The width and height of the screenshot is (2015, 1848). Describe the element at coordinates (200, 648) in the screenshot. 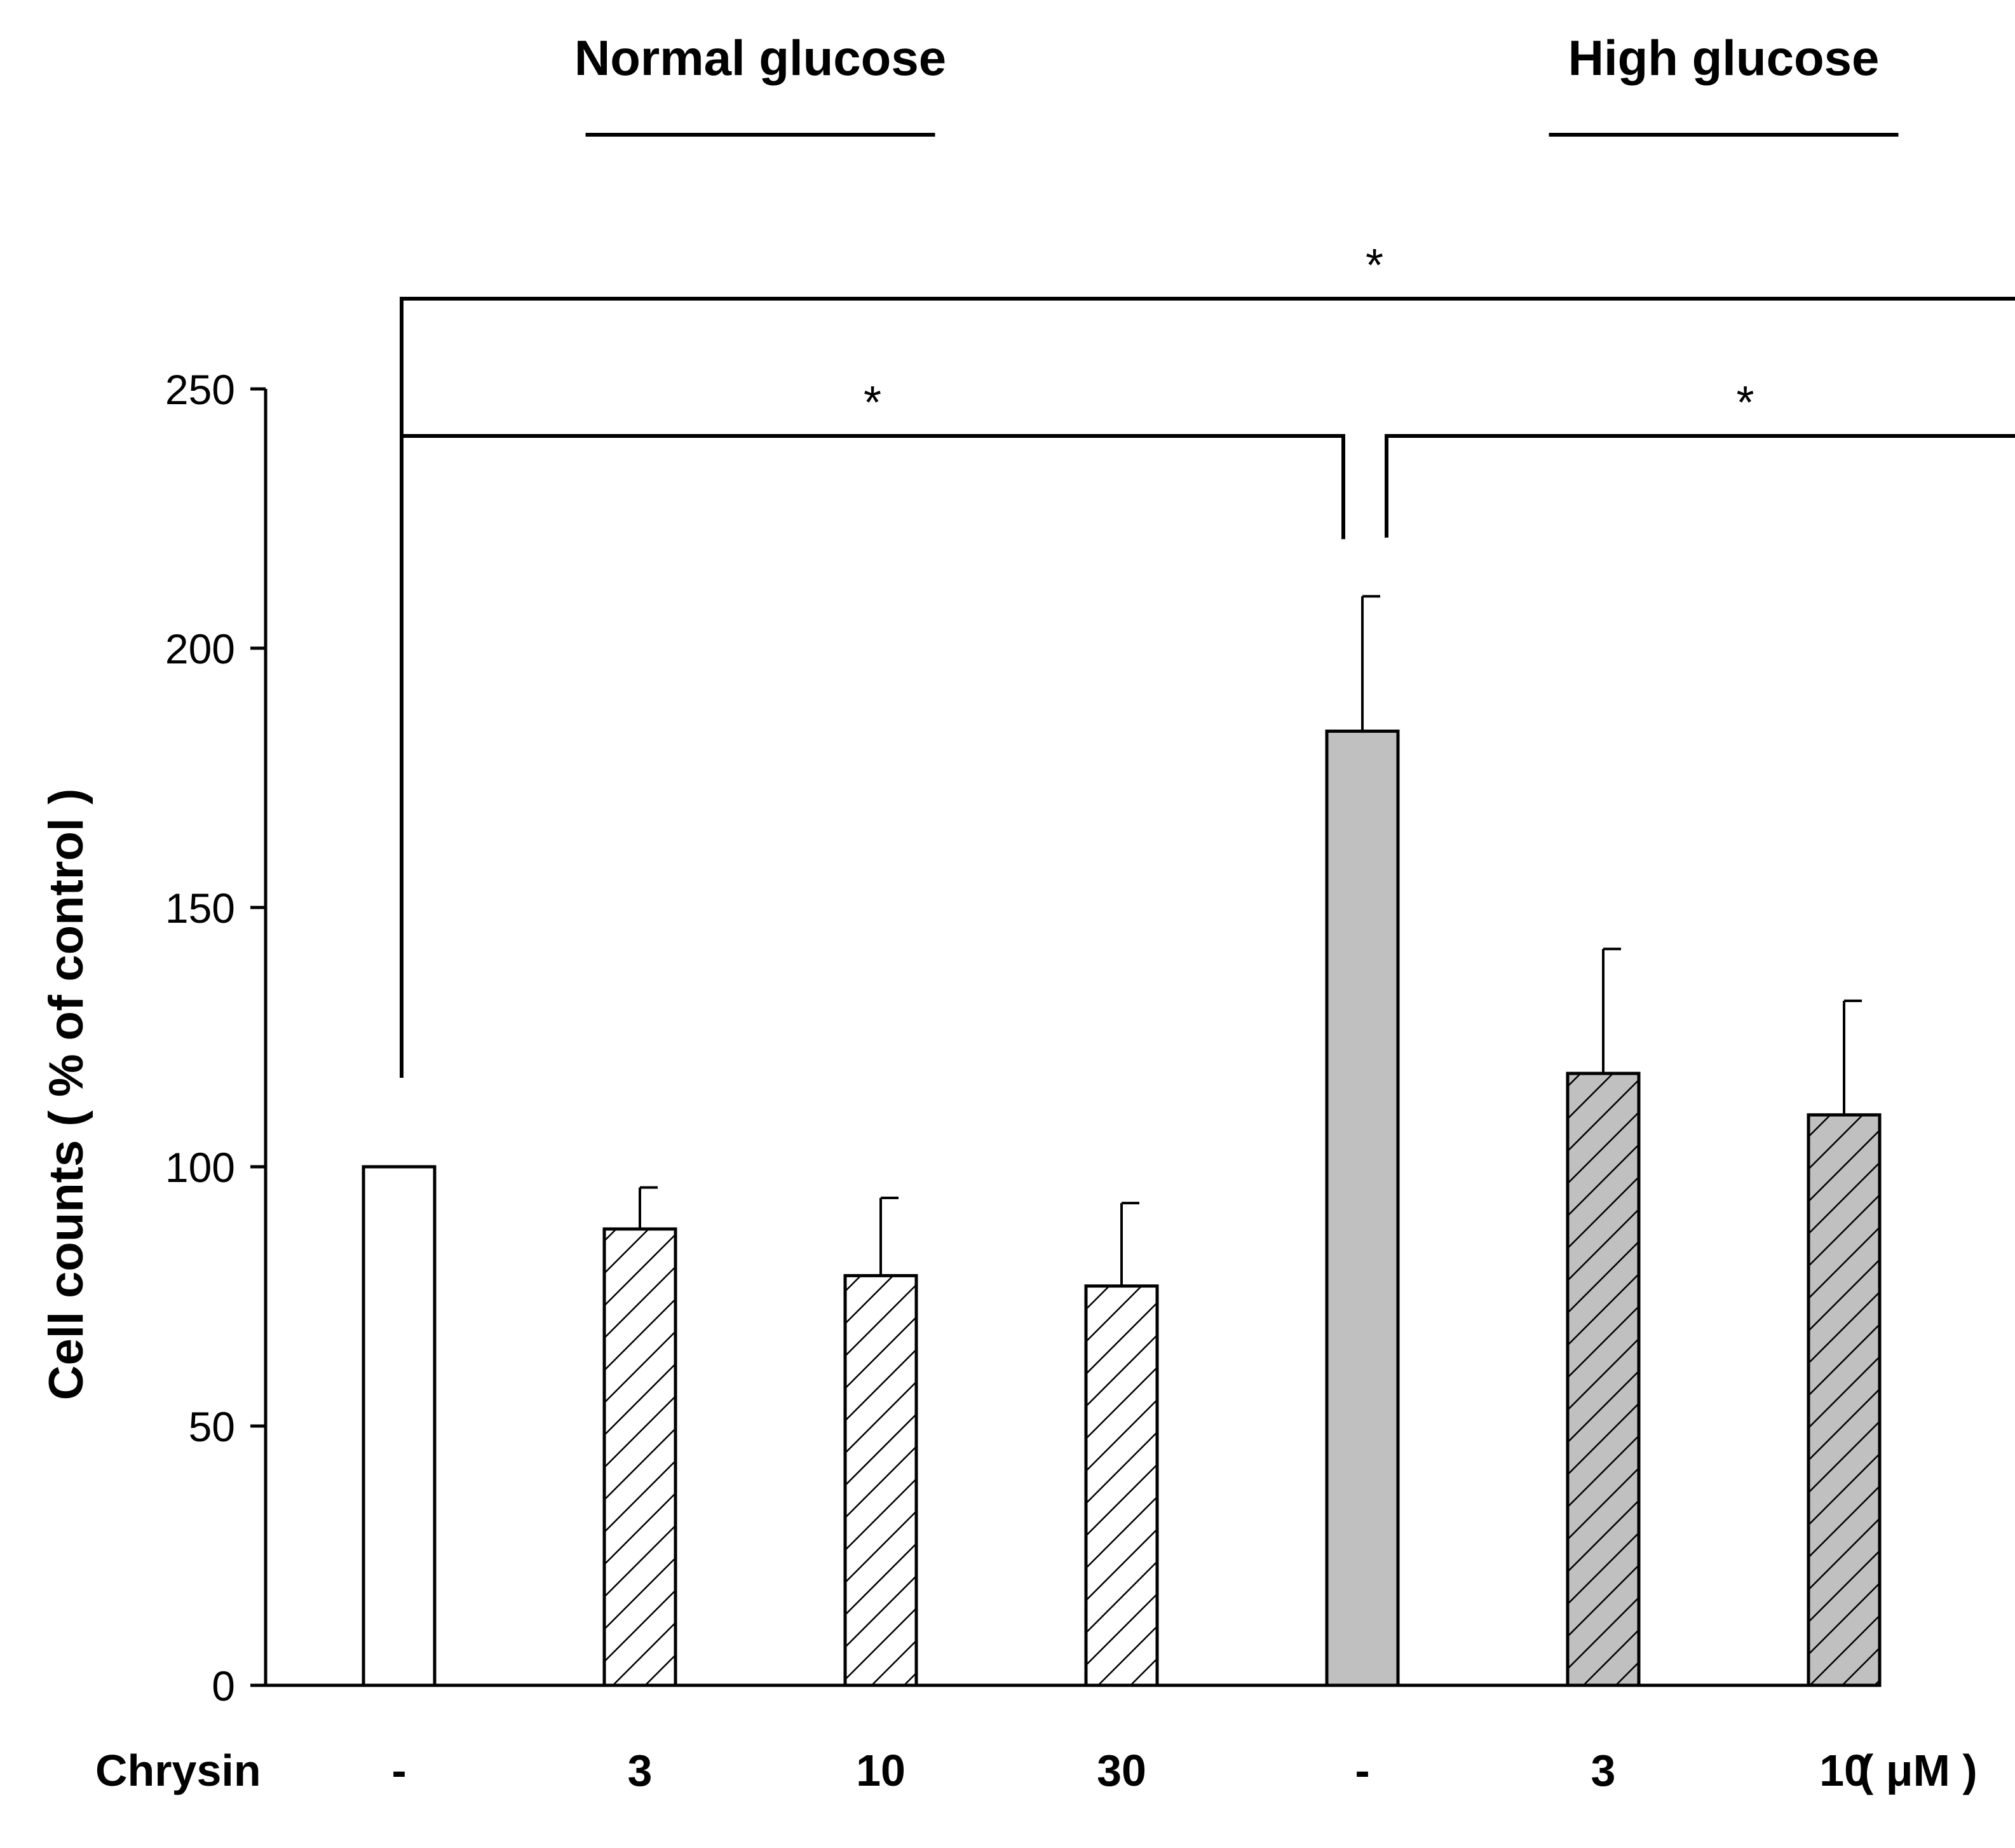

I see `y-tick-label: 200` at that location.